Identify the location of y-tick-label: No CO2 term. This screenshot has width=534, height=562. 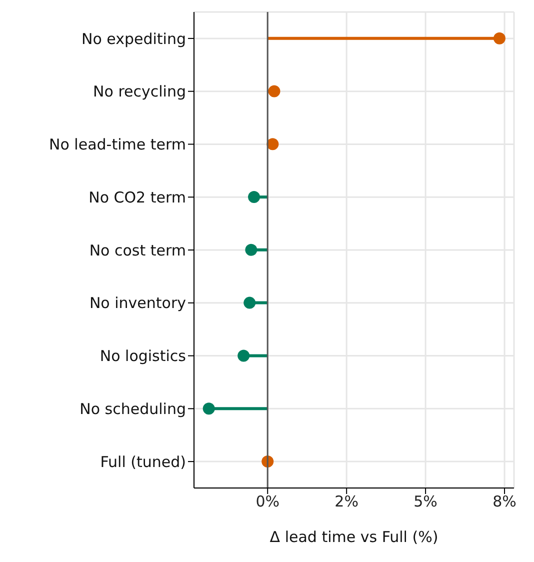
(137, 197).